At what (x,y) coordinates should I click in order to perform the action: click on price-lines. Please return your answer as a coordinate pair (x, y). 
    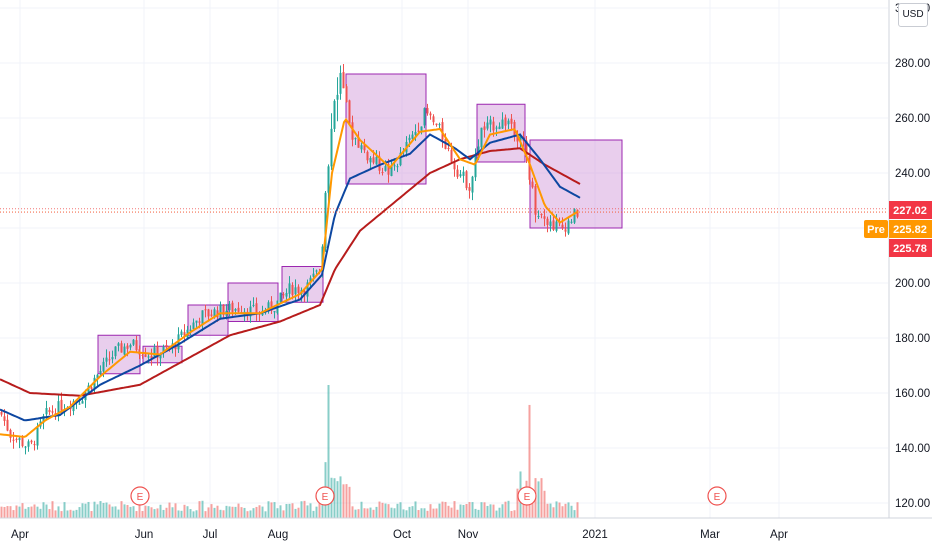
    Looking at the image, I should click on (444, 210).